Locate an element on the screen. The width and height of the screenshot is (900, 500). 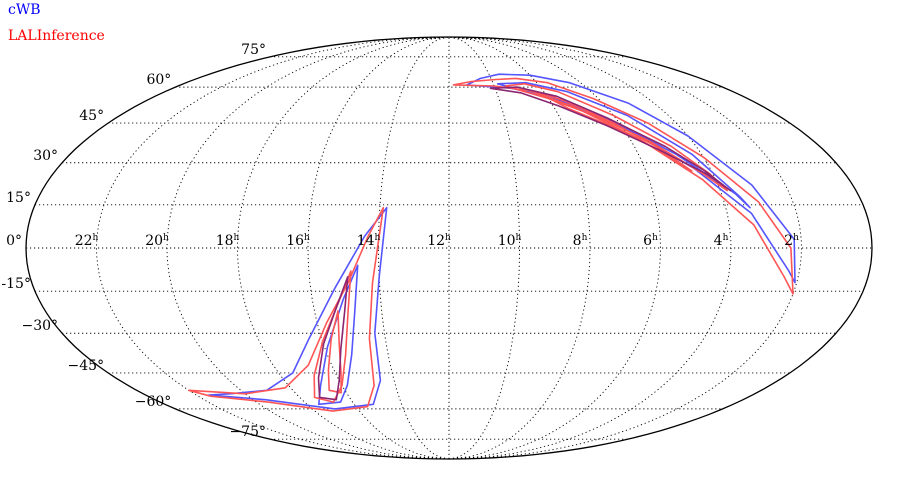
region-overlap-north is located at coordinates (610, 139).